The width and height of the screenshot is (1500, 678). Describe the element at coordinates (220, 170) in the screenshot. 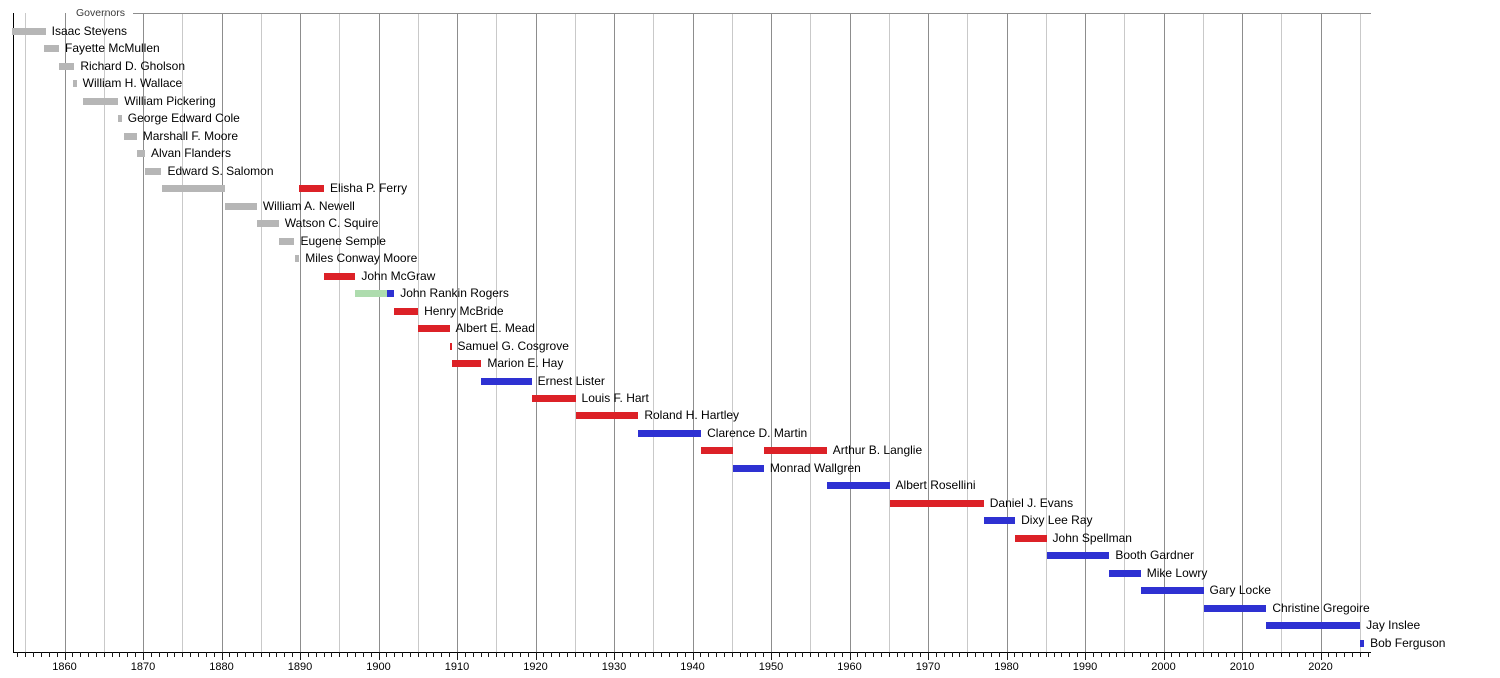

I see `governor-name-label: Edward S. Salomon` at that location.